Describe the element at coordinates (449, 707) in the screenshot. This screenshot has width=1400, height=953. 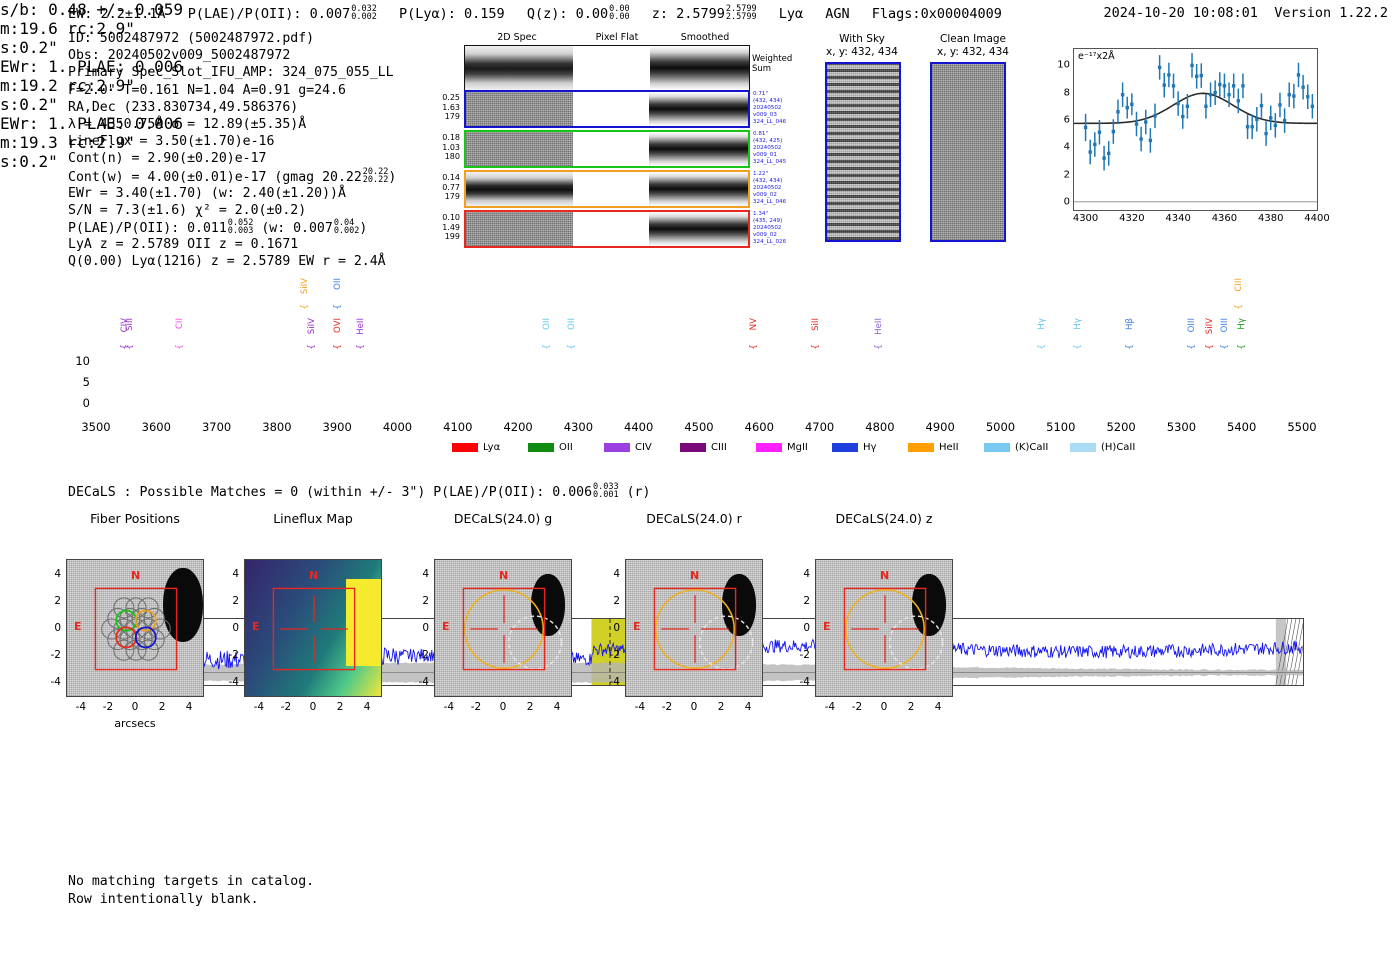
I see `cutout-xtick-2: -4` at that location.